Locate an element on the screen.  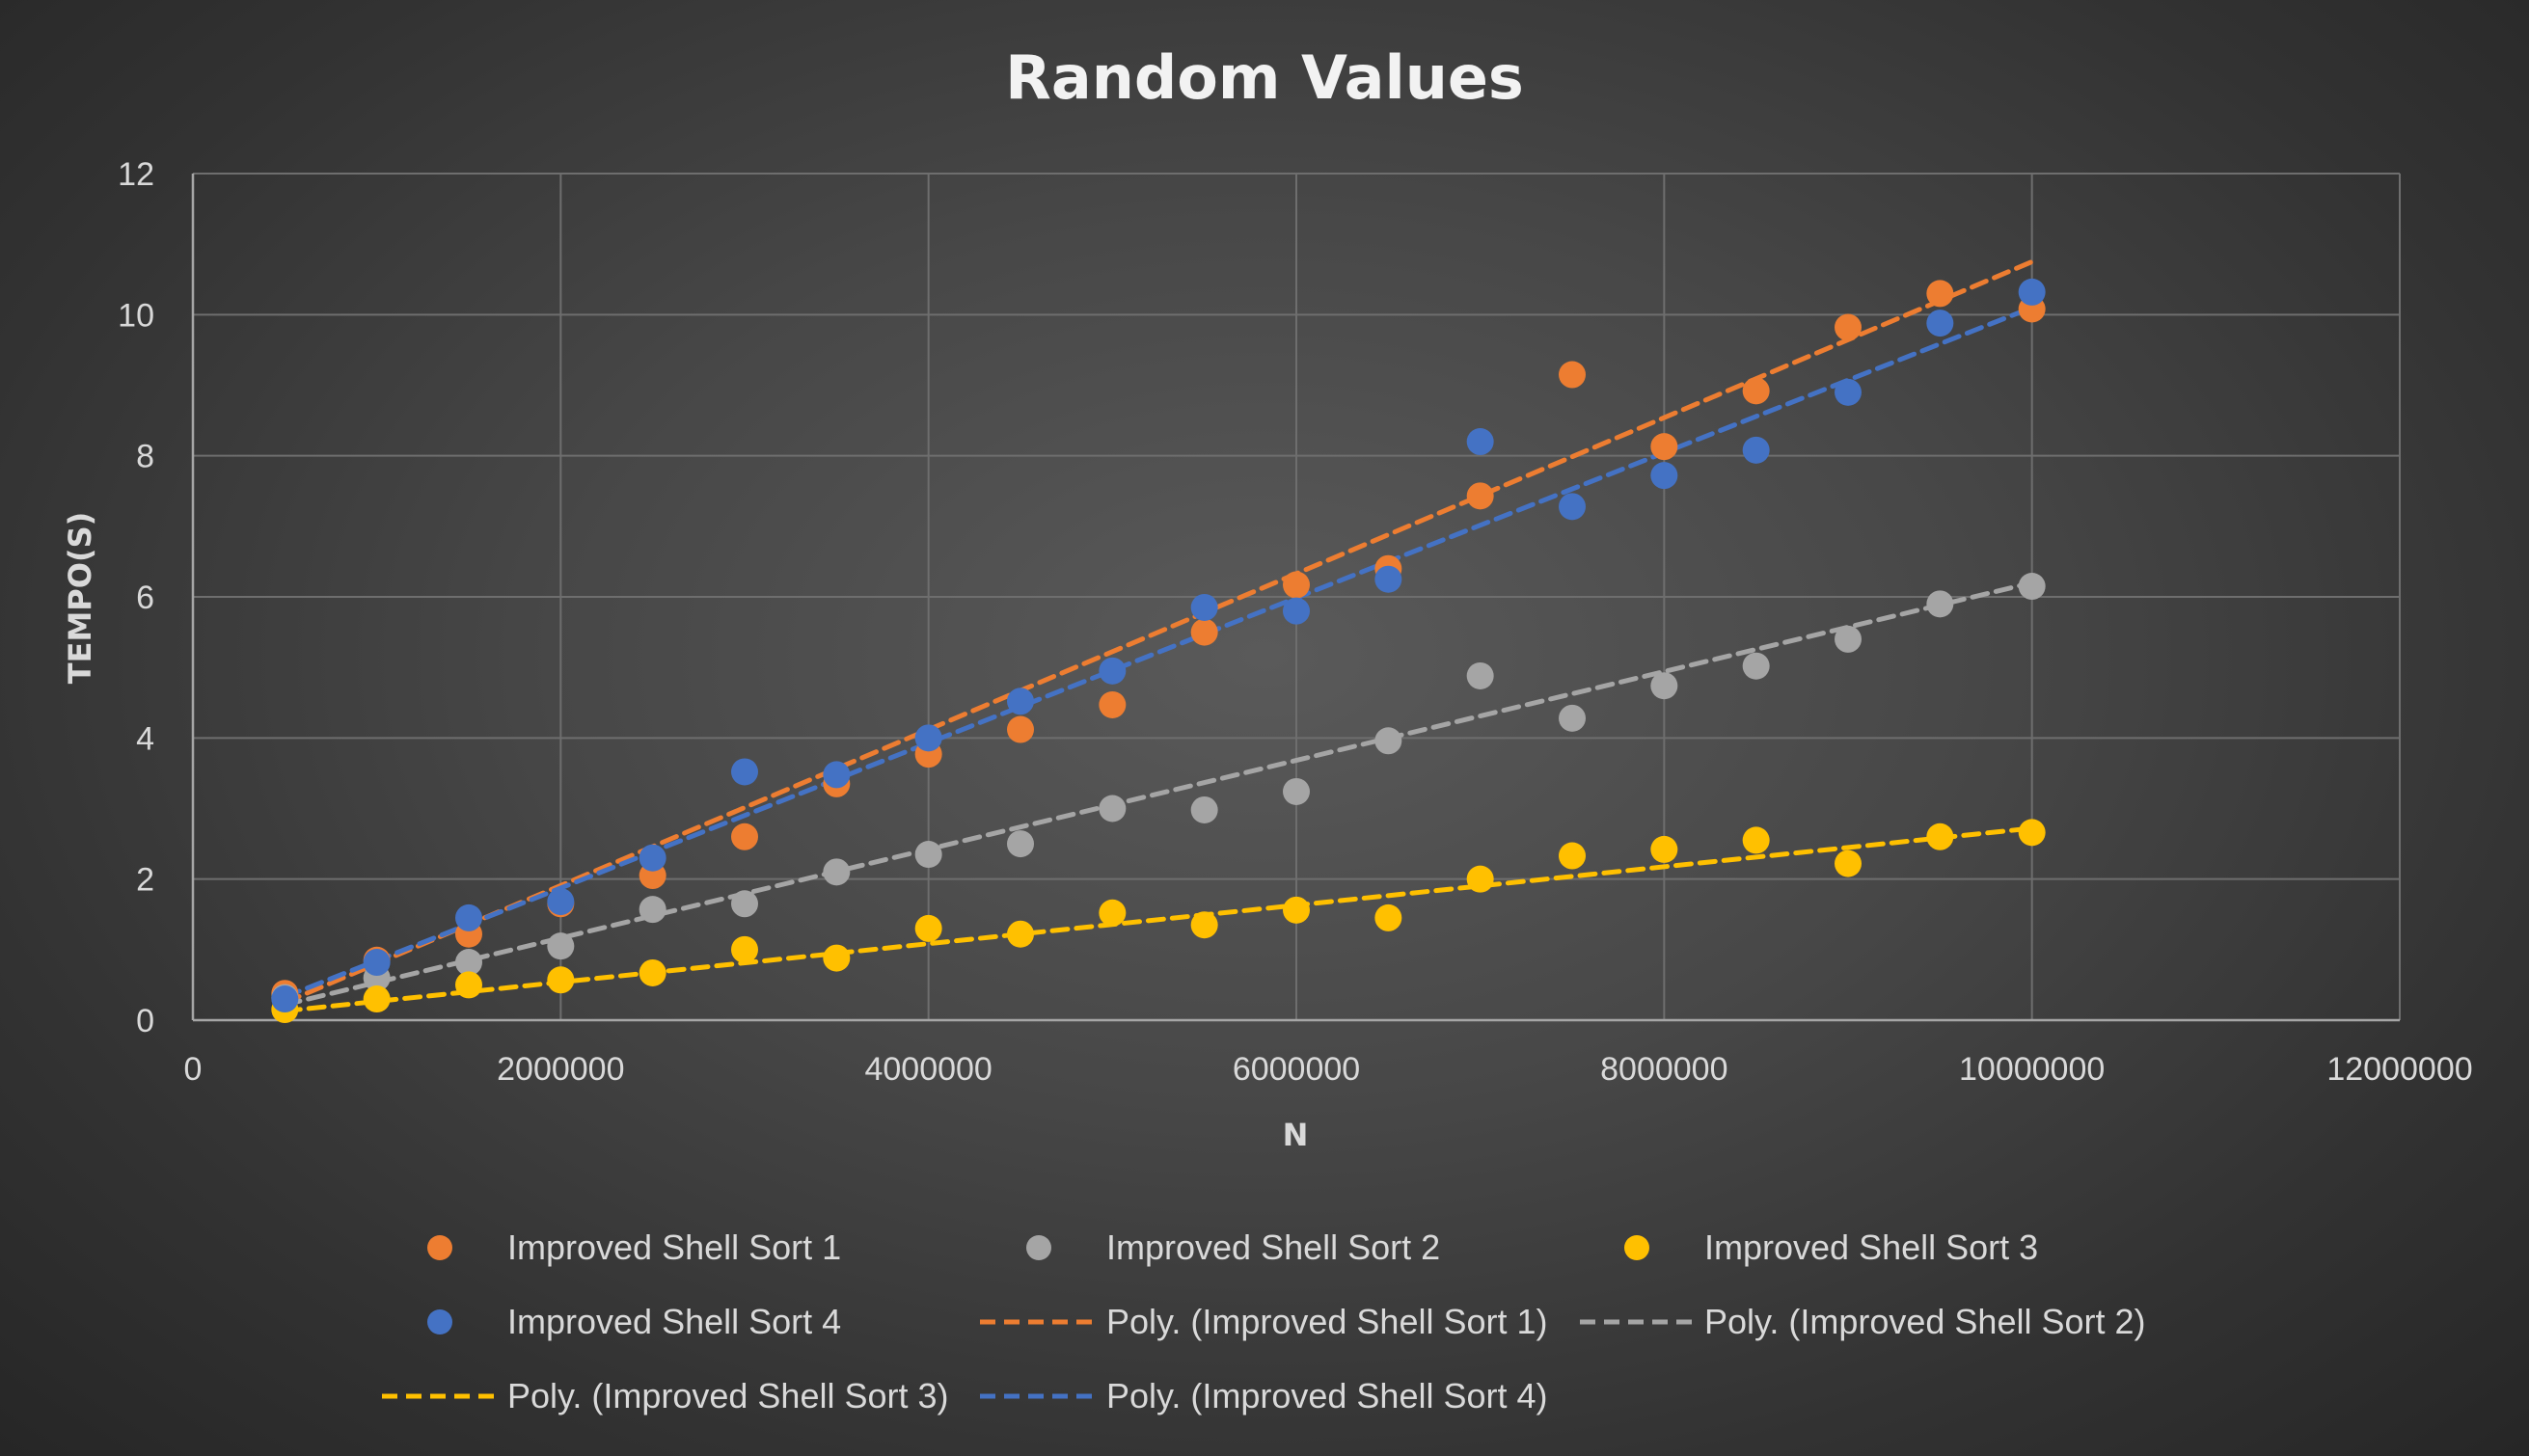
legend-label: Poly. (Improved Shell Sort 2) is located at coordinates (1925, 1321).